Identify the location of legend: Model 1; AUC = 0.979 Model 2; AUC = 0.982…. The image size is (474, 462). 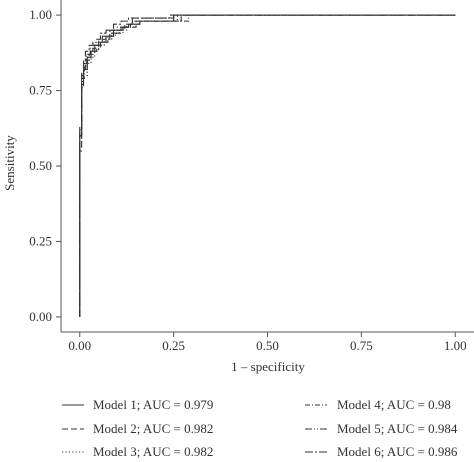
(260, 428).